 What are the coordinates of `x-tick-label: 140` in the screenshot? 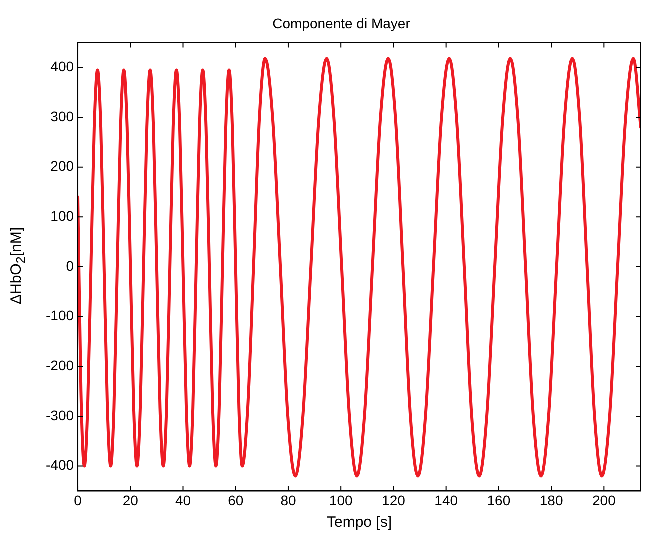 It's located at (446, 500).